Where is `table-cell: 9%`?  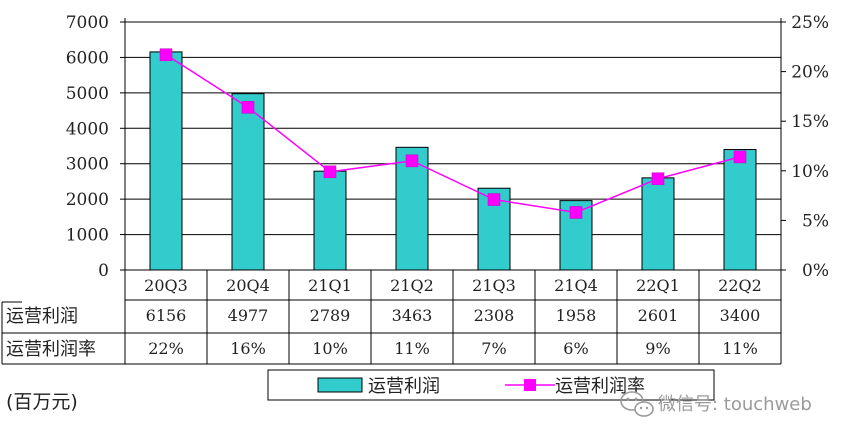
table-cell: 9% is located at coordinates (657, 348).